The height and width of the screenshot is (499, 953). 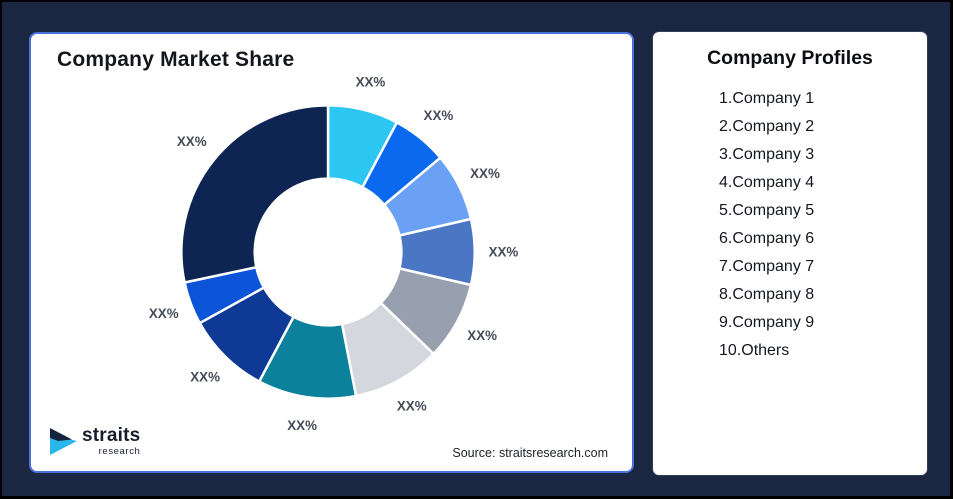 I want to click on logo-text-block: straits research, so click(x=111, y=441).